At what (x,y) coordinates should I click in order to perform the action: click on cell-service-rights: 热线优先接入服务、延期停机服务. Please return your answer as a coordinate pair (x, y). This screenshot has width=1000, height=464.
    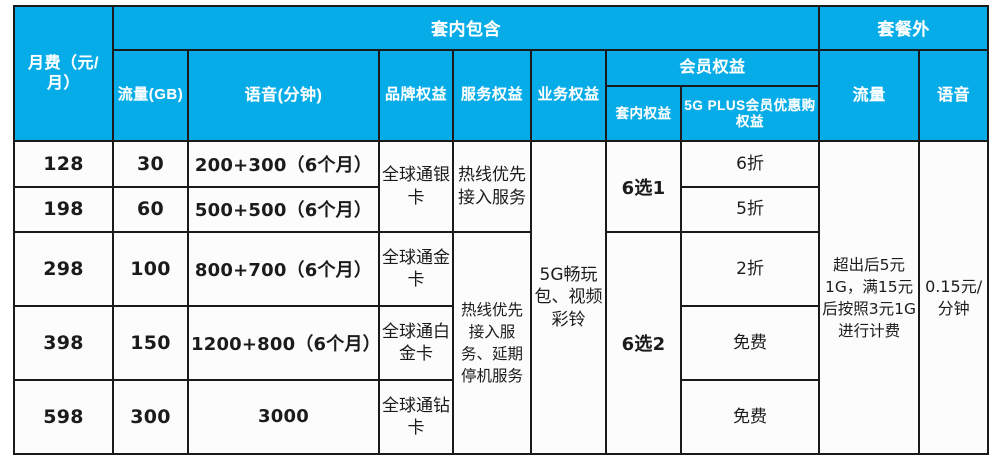
    Looking at the image, I should click on (492, 343).